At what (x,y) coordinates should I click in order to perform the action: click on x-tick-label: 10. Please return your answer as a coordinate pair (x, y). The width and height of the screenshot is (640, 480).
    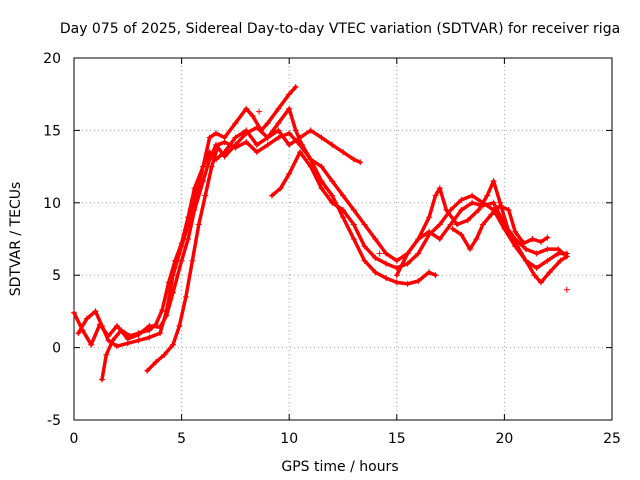
    Looking at the image, I should click on (289, 439).